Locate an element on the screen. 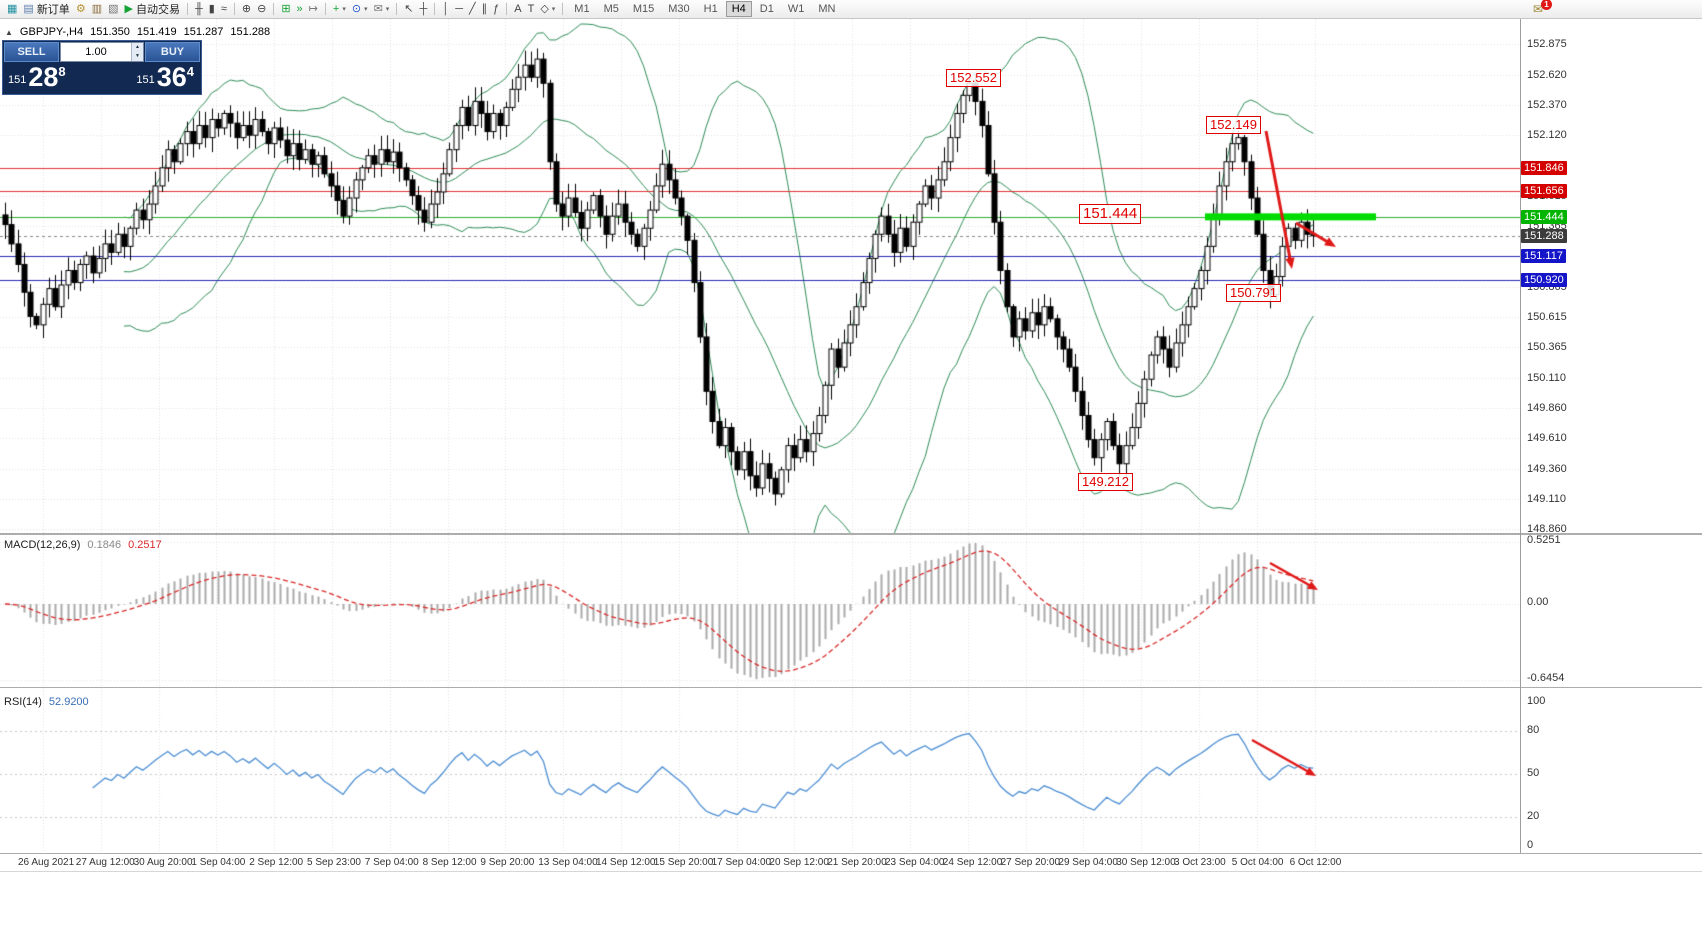 Image resolution: width=1702 pixels, height=940 pixels. macd-canvas is located at coordinates (760, 611).